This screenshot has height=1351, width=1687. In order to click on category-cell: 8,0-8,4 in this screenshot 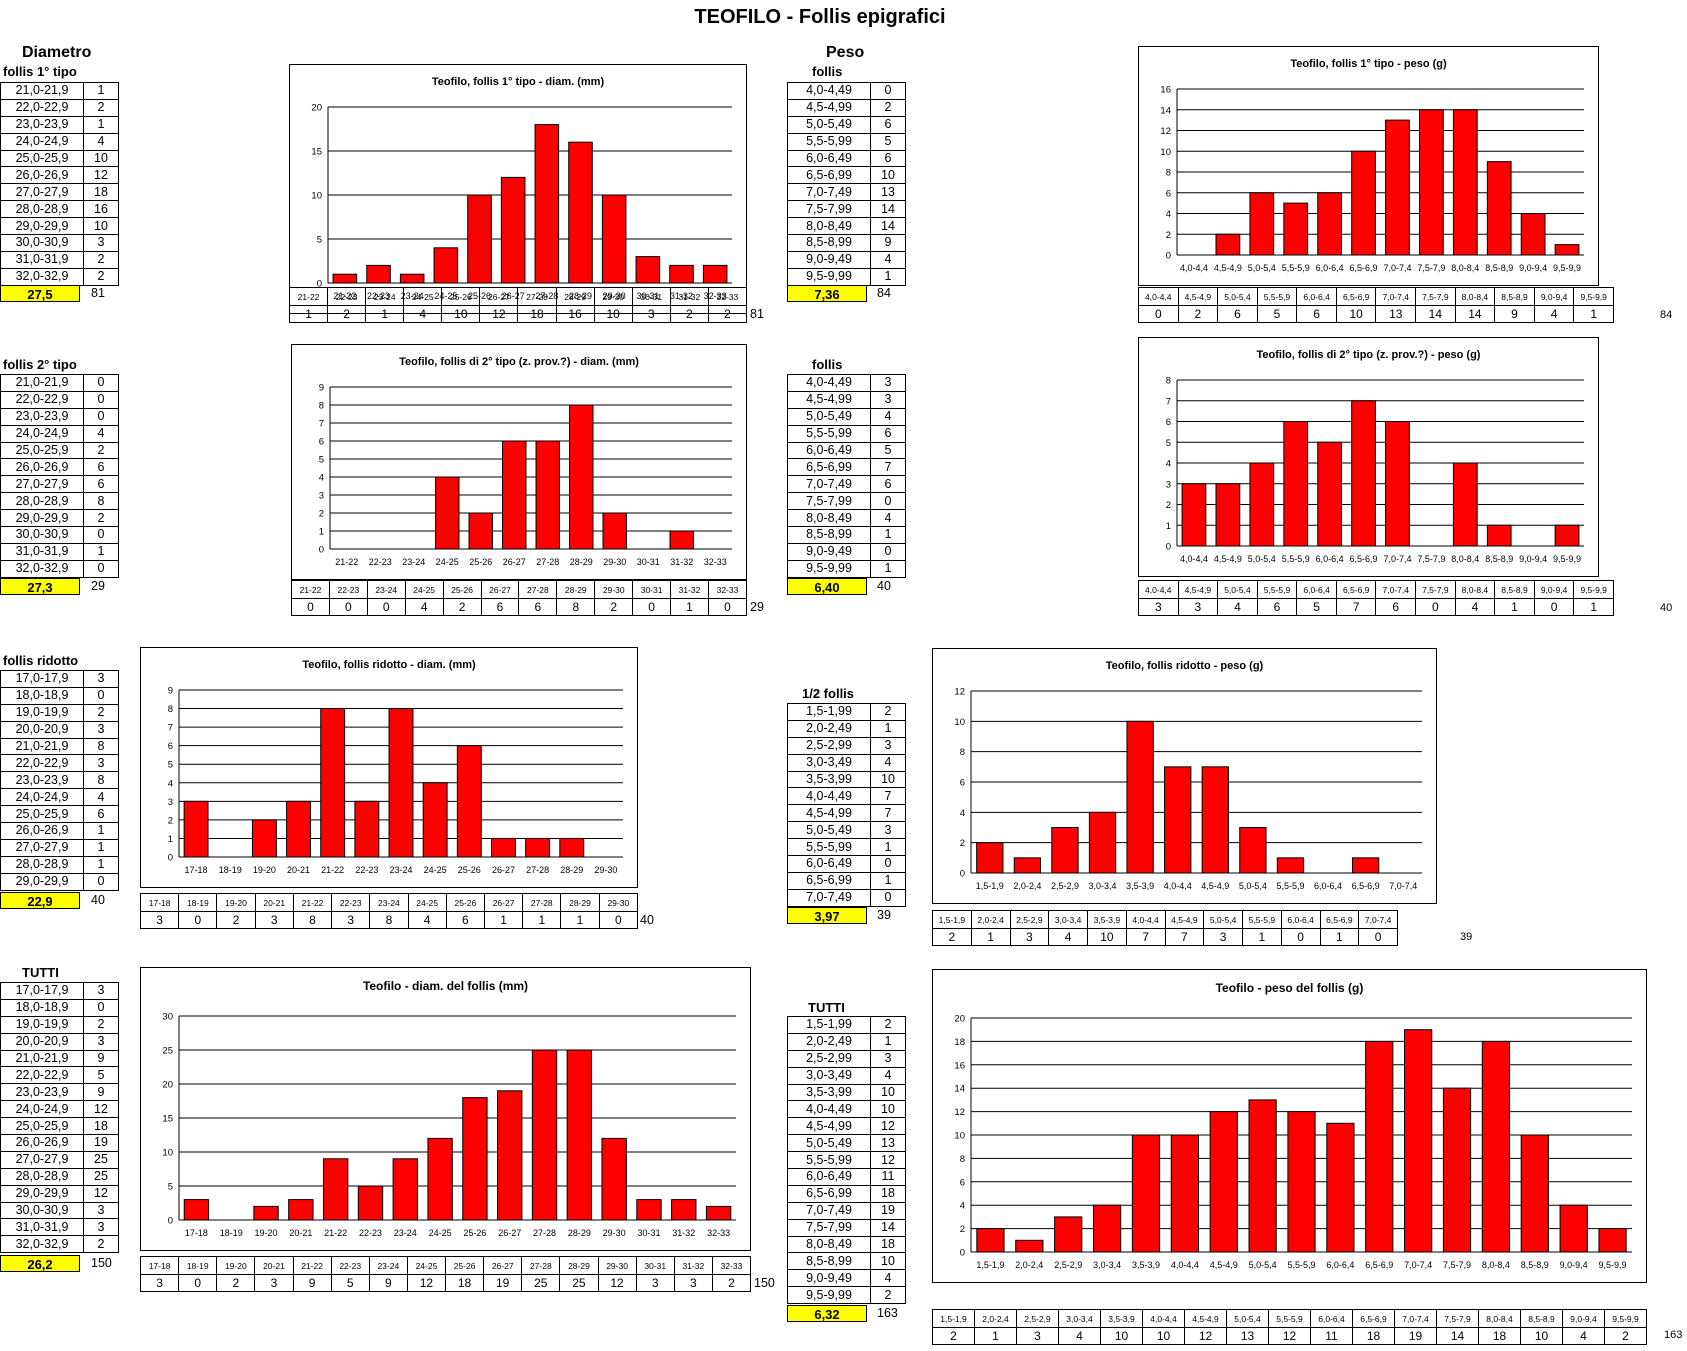, I will do `click(1475, 589)`.